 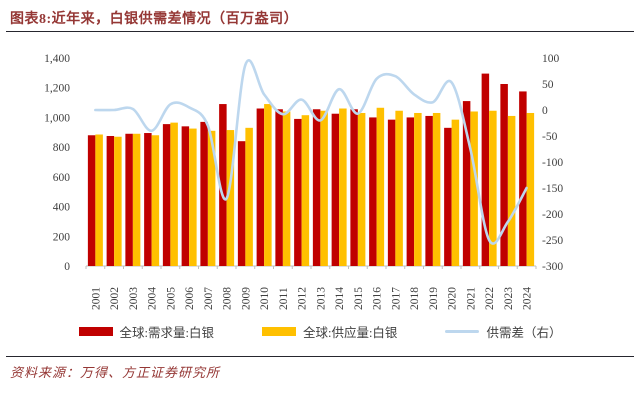 I want to click on y-axis-left-tick-label: 0, so click(x=67, y=267).